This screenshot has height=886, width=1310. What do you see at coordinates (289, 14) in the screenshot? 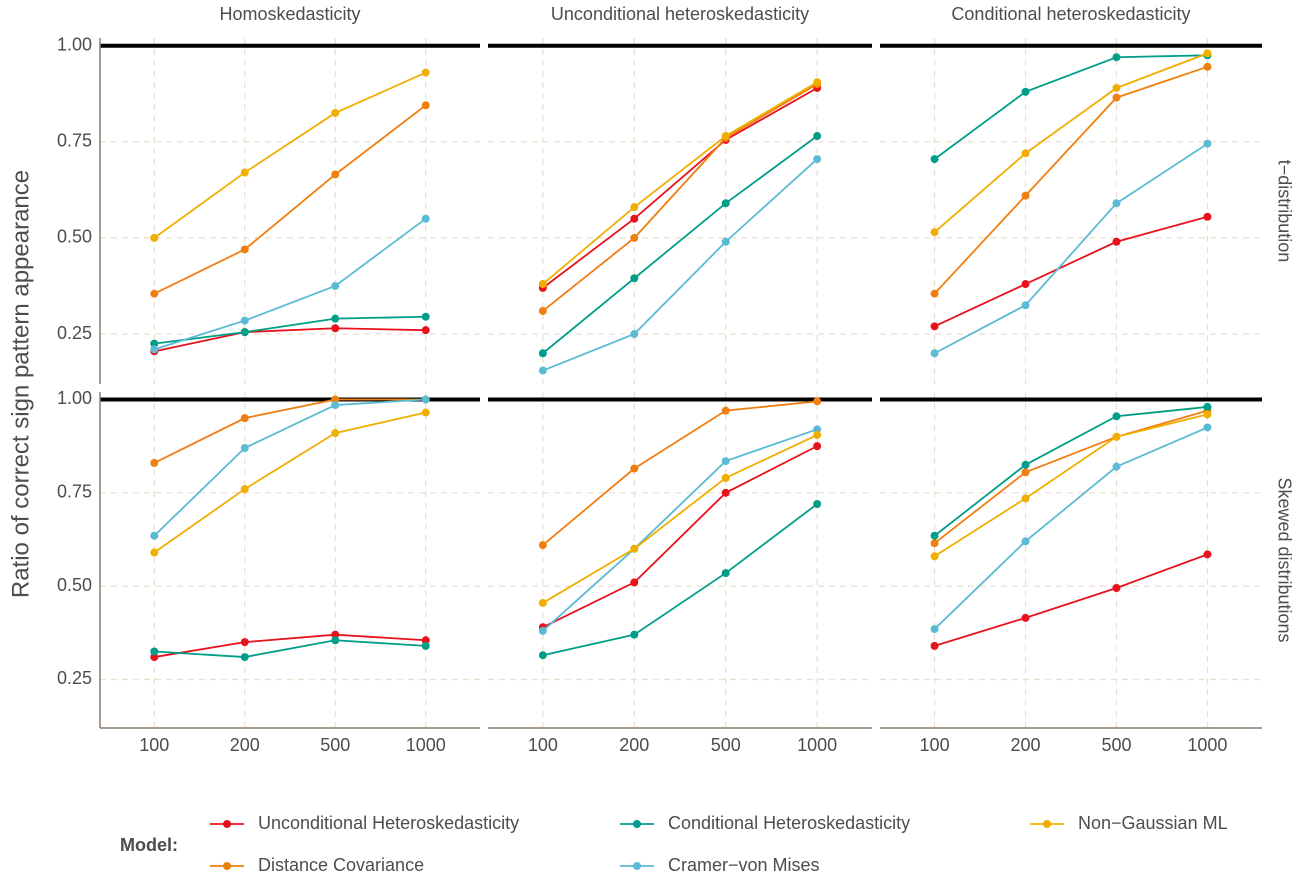
I see `column-strip-label: Homoskedasticity` at bounding box center [289, 14].